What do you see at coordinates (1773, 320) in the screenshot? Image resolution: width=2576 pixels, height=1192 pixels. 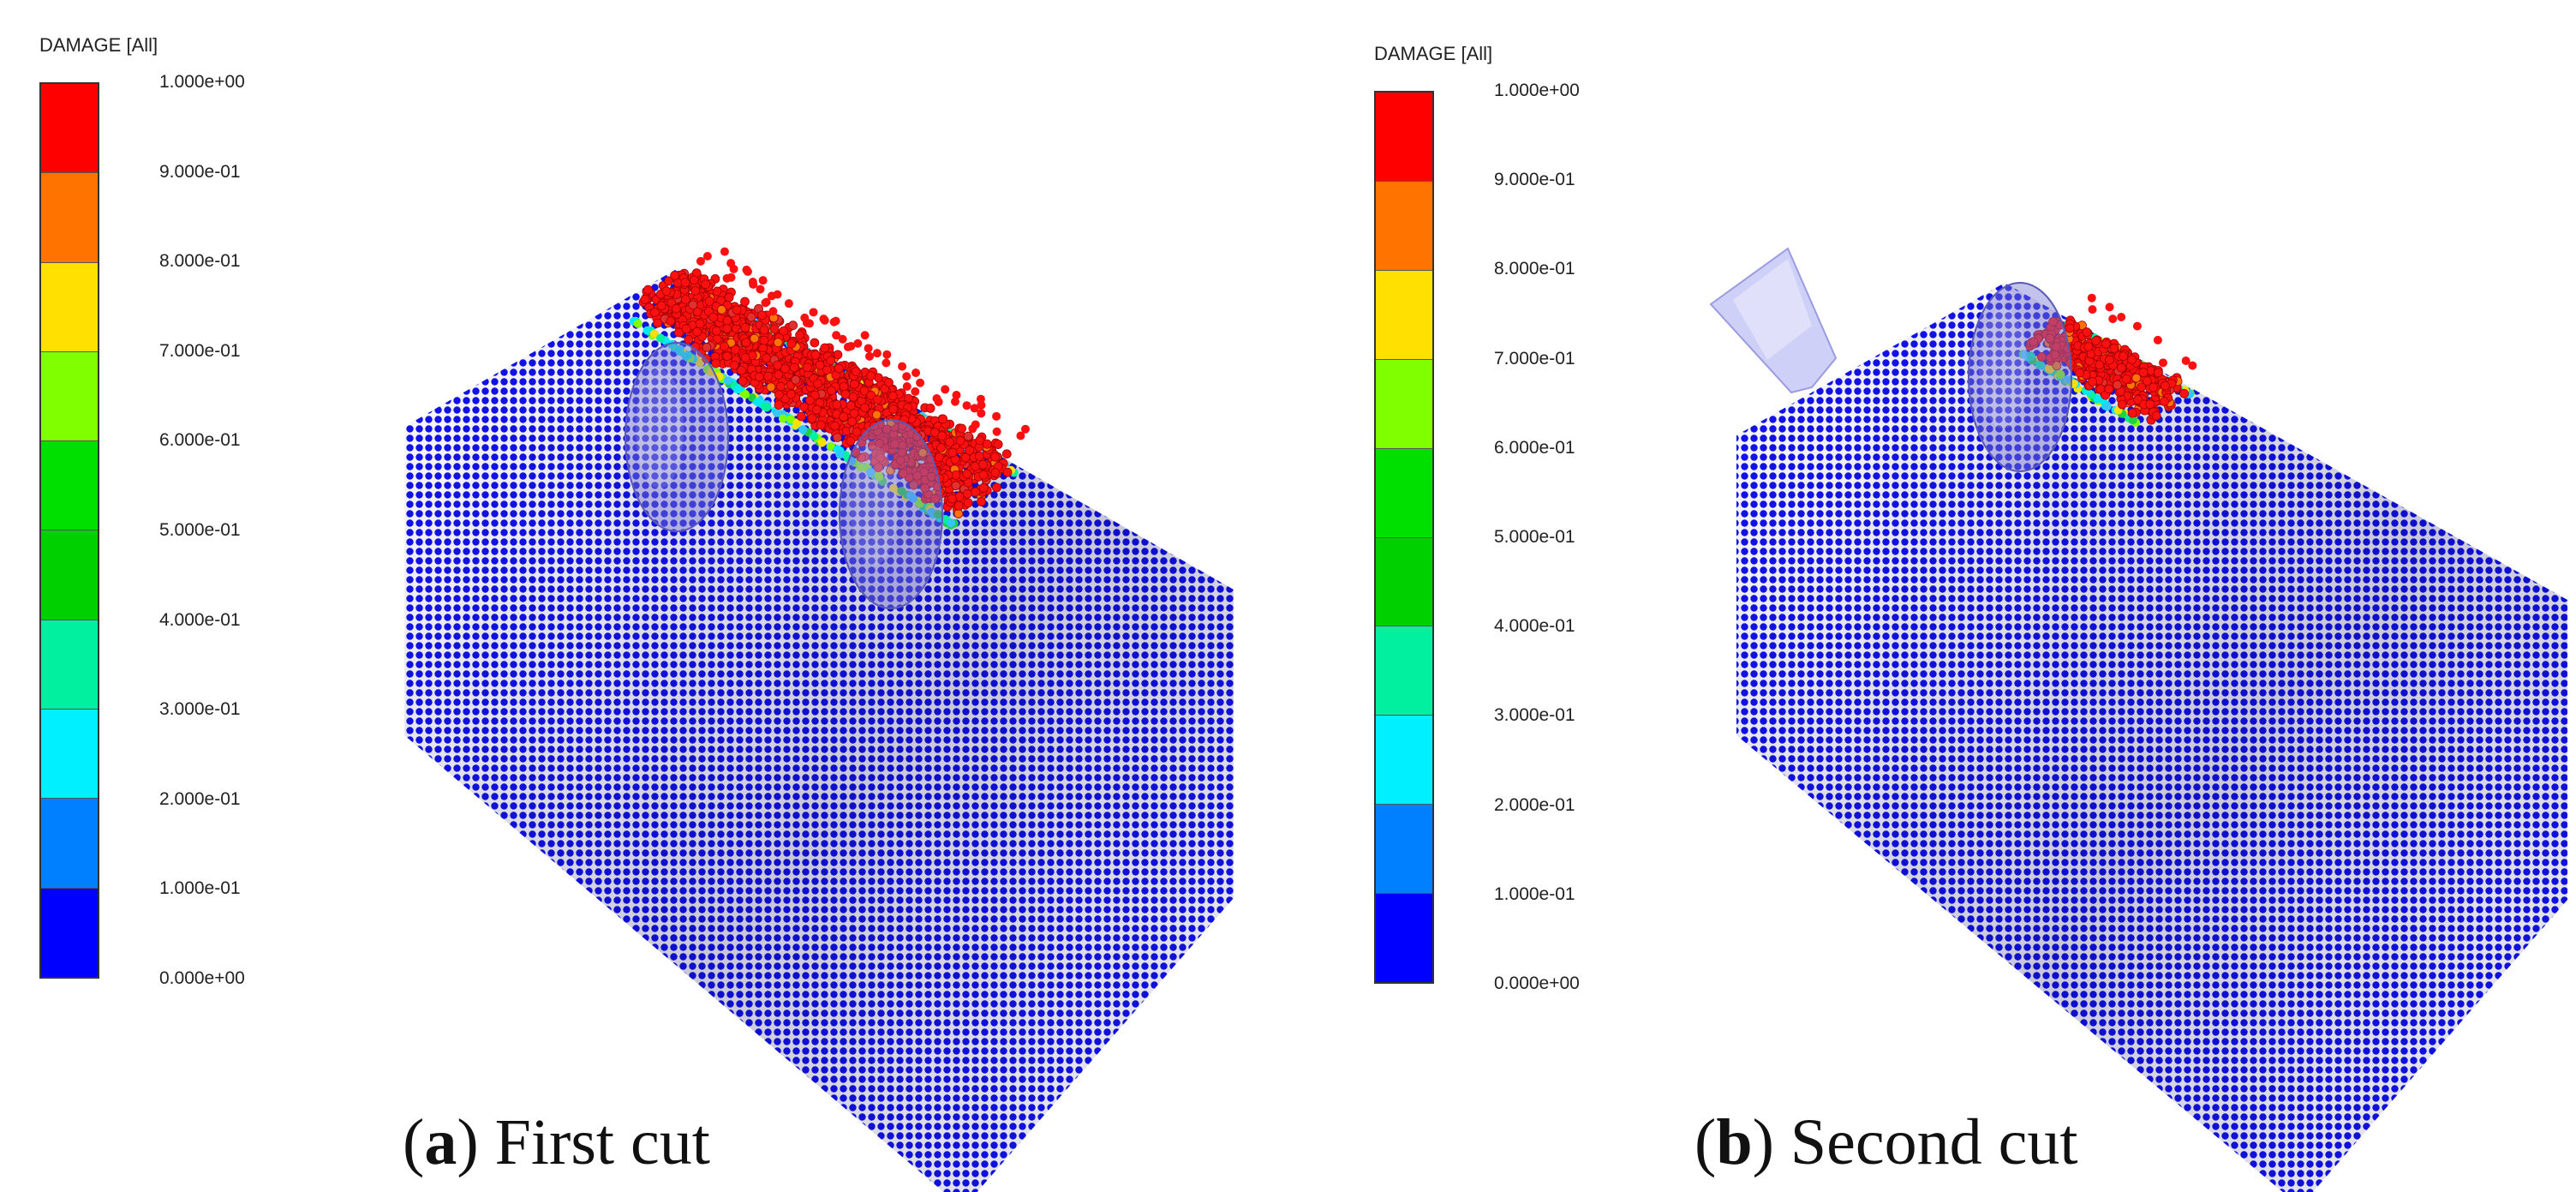 I see `cutting-tool` at bounding box center [1773, 320].